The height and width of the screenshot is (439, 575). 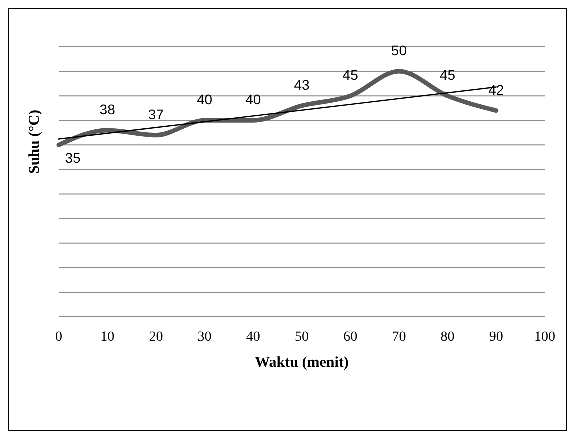 What do you see at coordinates (73, 158) in the screenshot?
I see `data-label: 35` at bounding box center [73, 158].